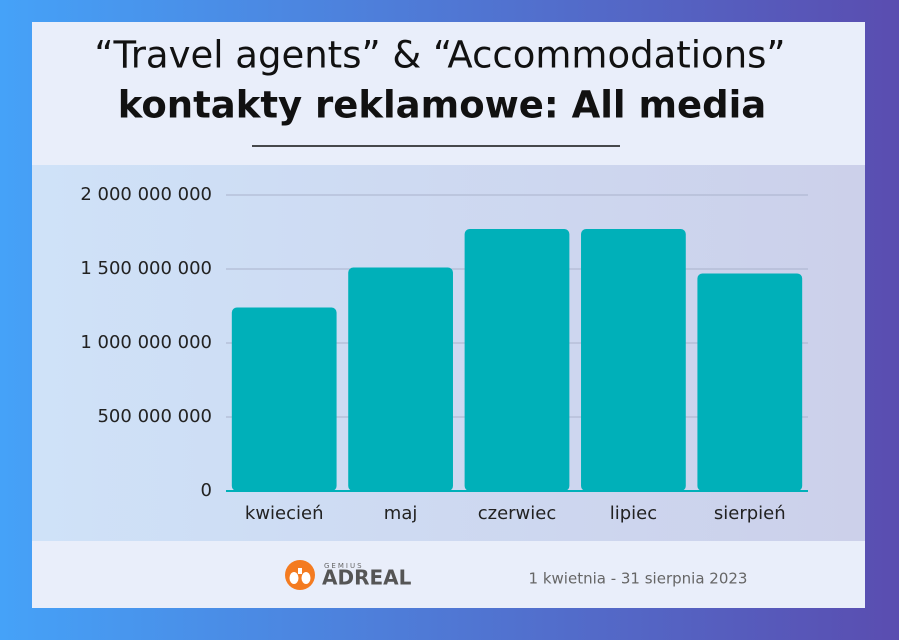 This screenshot has height=640, width=899. I want to click on date-range: 1 kwietnia - 31 sierpnia 2023, so click(638, 579).